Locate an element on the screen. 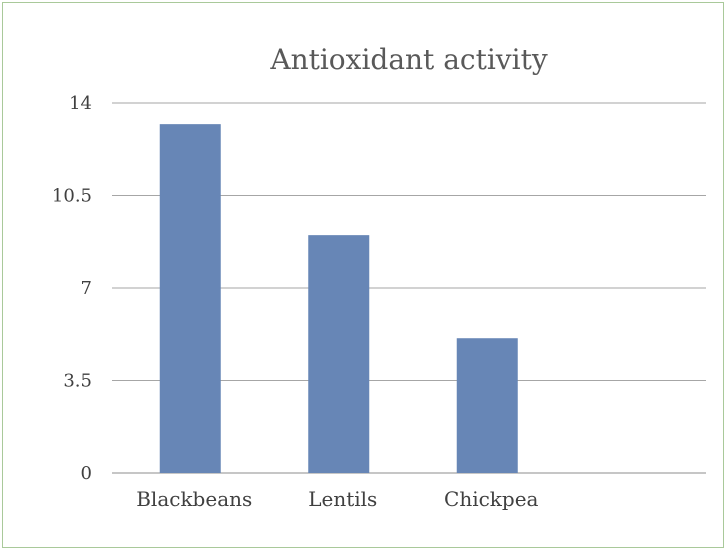 This screenshot has width=728, height=552. x-tick-labels: Blackbeans Lentils Chickpea is located at coordinates (337, 499).